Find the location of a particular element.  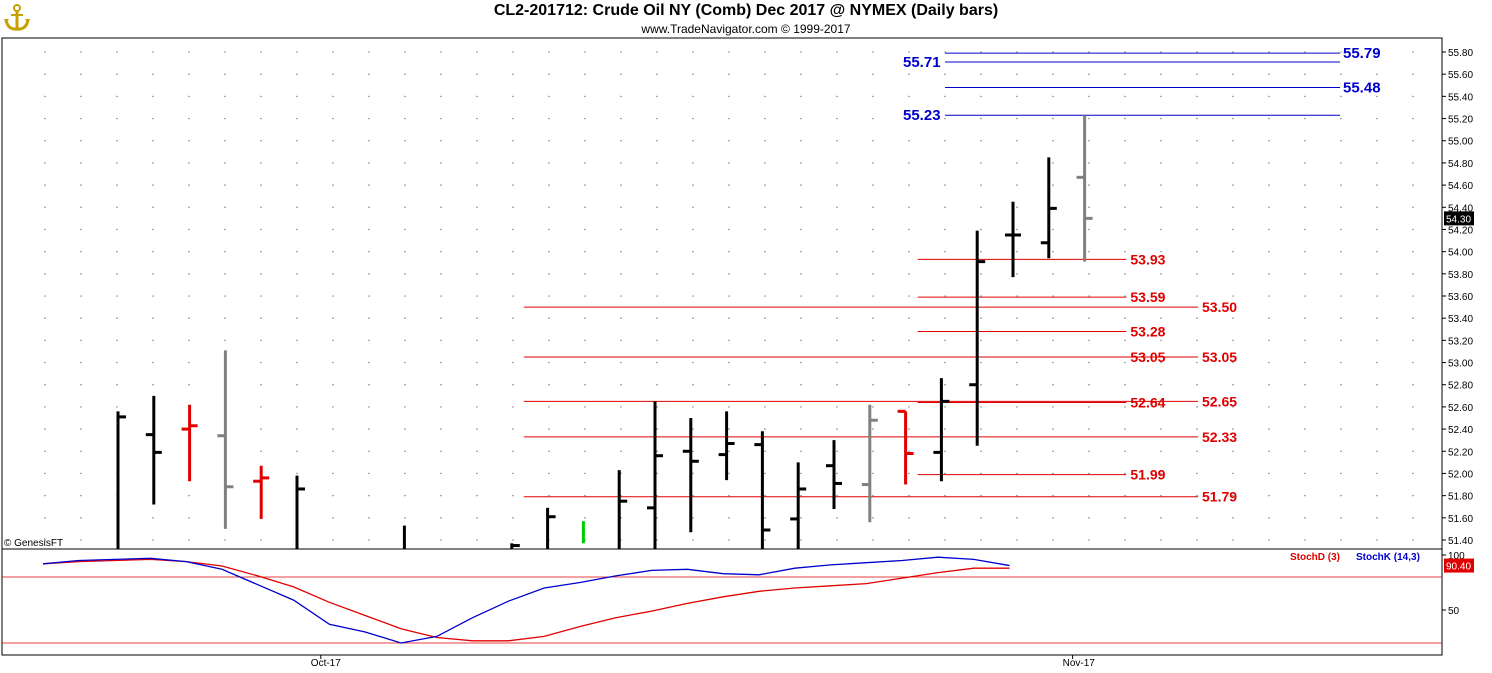

y-tick-label: 54.80 is located at coordinates (1460, 164).